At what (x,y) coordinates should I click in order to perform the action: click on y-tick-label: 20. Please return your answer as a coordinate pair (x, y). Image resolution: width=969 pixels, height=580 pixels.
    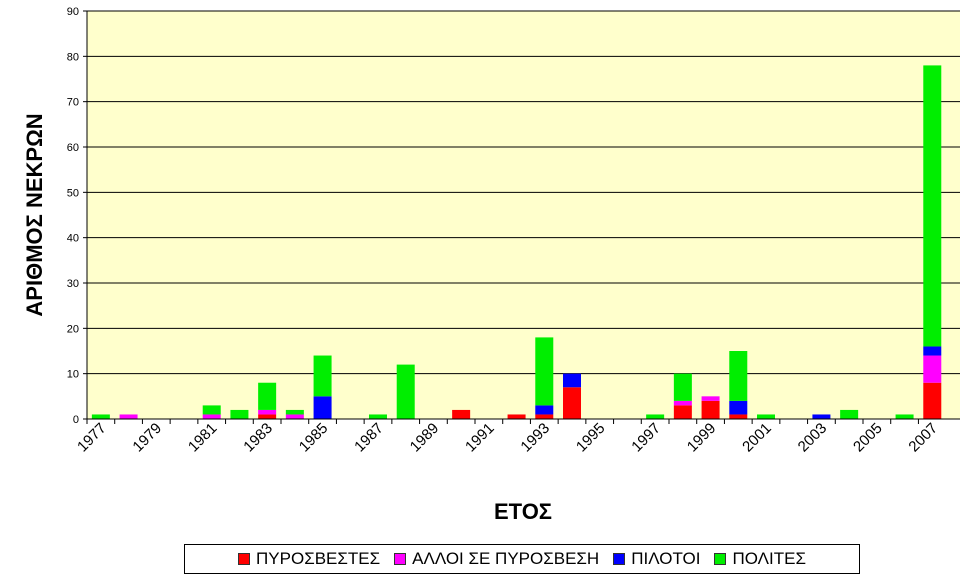
    Looking at the image, I should click on (73, 329).